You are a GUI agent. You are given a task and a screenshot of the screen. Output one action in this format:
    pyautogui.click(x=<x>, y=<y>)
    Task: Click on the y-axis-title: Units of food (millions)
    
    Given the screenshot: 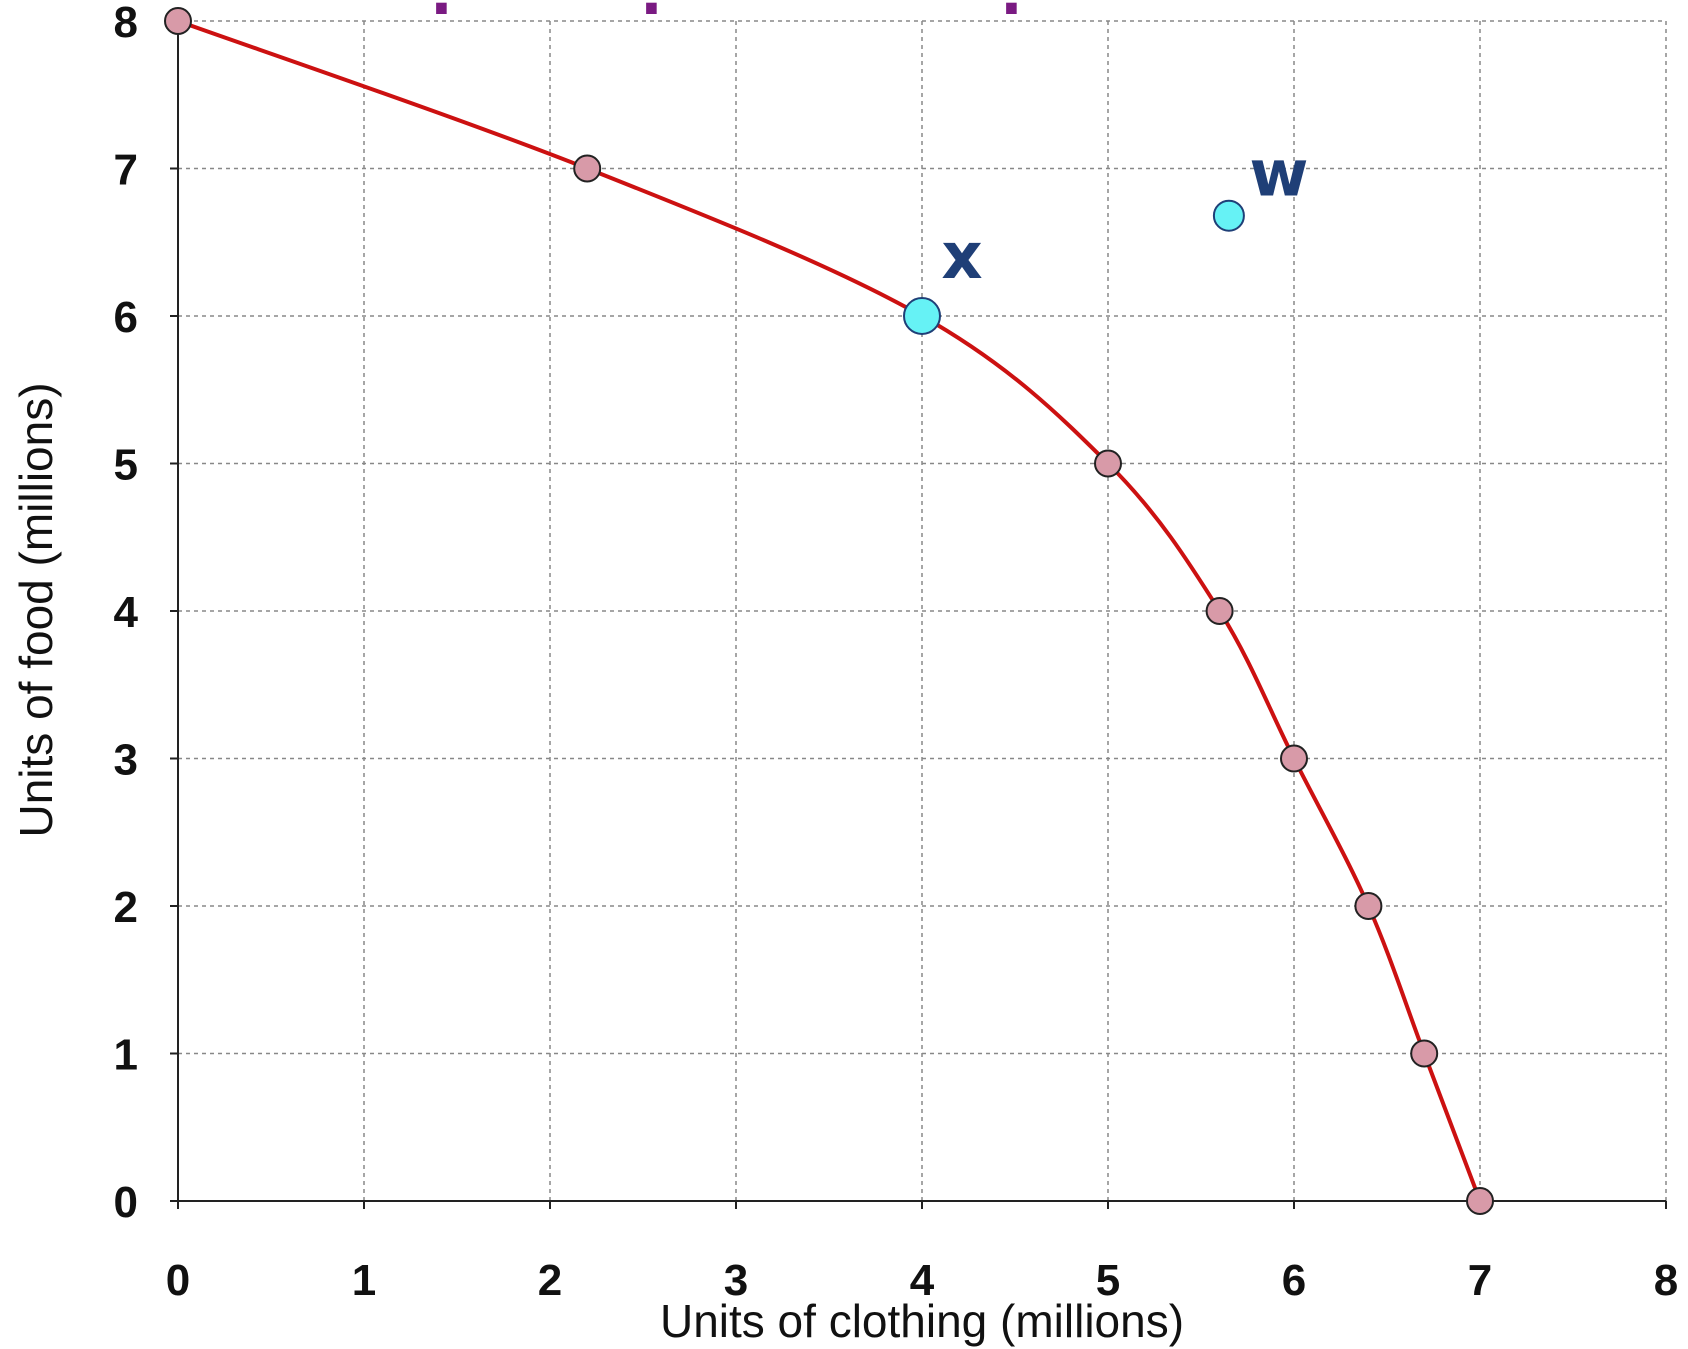 What is the action you would take?
    pyautogui.click(x=36, y=609)
    